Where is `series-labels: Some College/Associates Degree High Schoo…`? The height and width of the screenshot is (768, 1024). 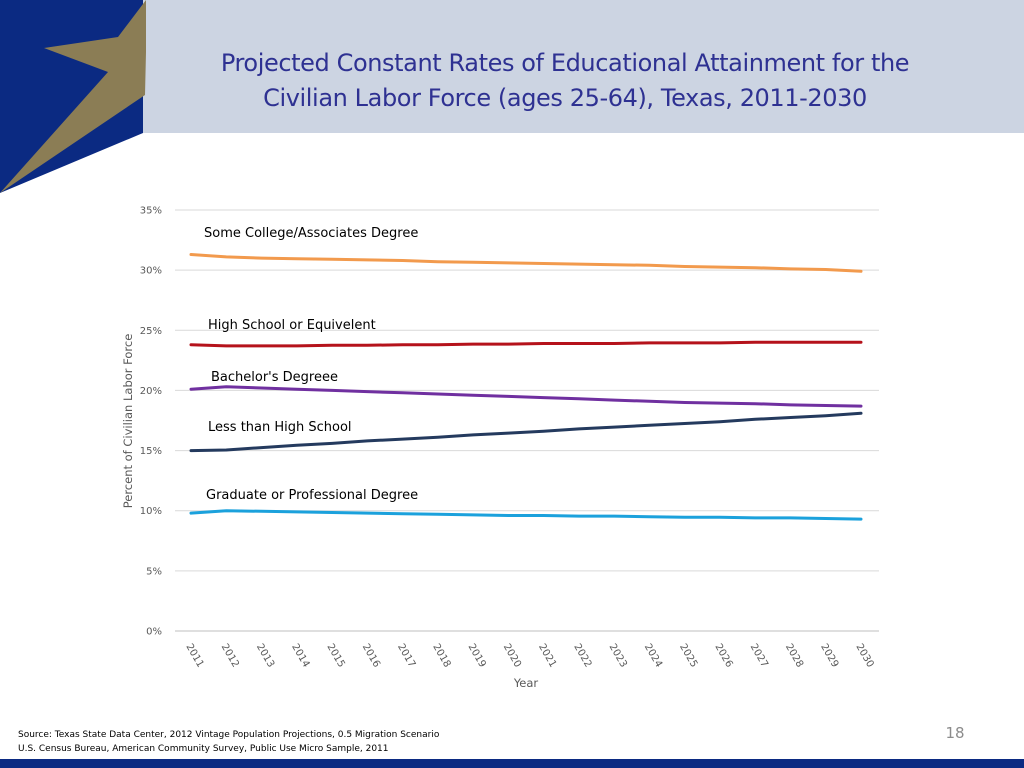 series-labels: Some College/Associates Degree High Schoo… is located at coordinates (311, 364).